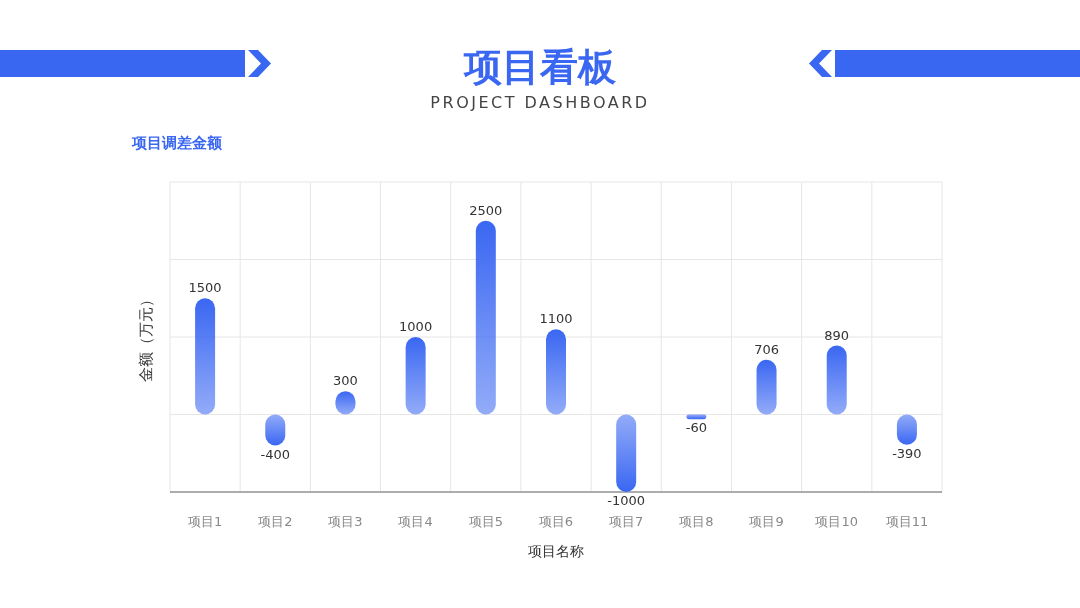 The image size is (1080, 608). Describe the element at coordinates (205, 521) in the screenshot. I see `x-tick-label: 项目1` at that location.